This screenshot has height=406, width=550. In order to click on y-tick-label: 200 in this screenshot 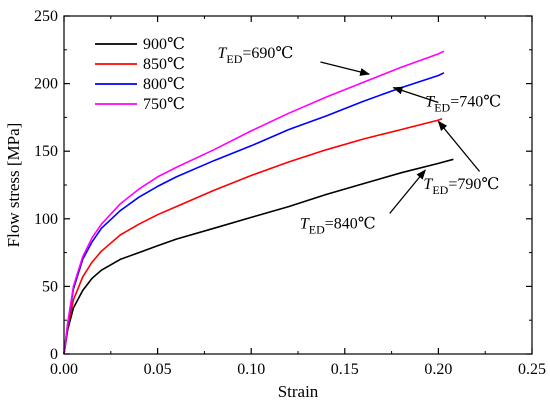, I will do `click(46, 84)`.